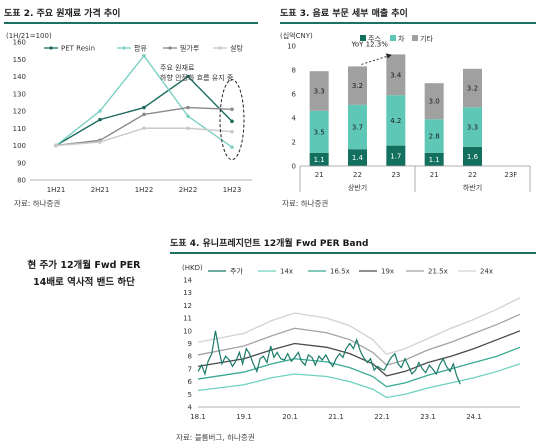 The height and width of the screenshot is (446, 540). I want to click on chart3-bar-label: 3.7, so click(357, 128).